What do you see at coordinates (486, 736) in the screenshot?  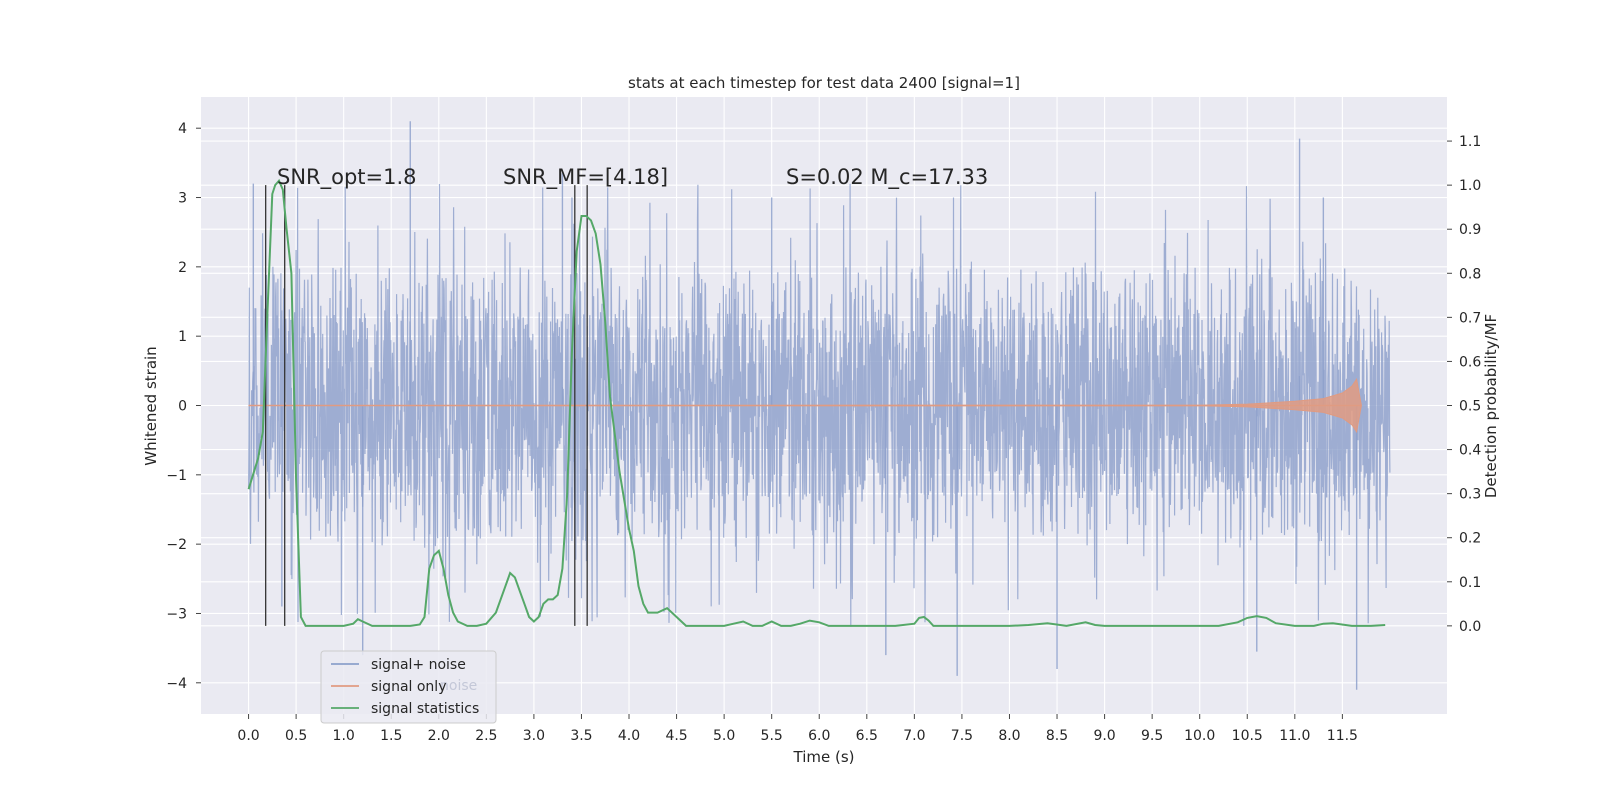 I see `x-tick-label-5: 2.5` at bounding box center [486, 736].